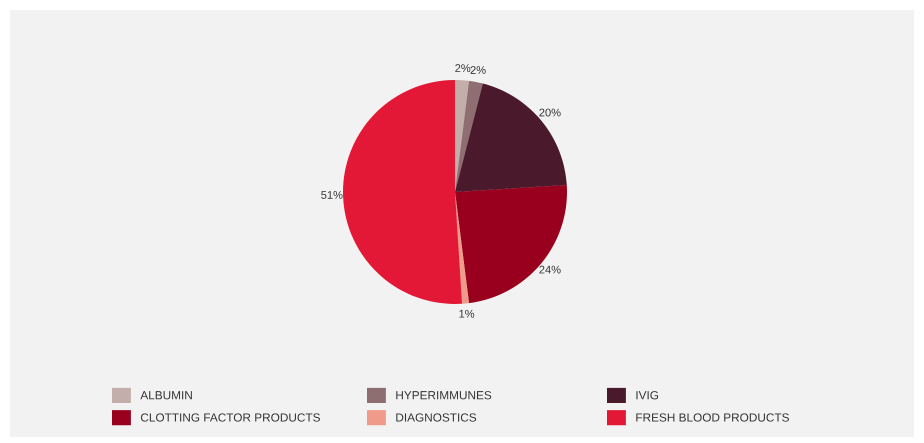 This screenshot has height=443, width=924. Describe the element at coordinates (166, 395) in the screenshot. I see `legend-label: ALBUMIN` at that location.